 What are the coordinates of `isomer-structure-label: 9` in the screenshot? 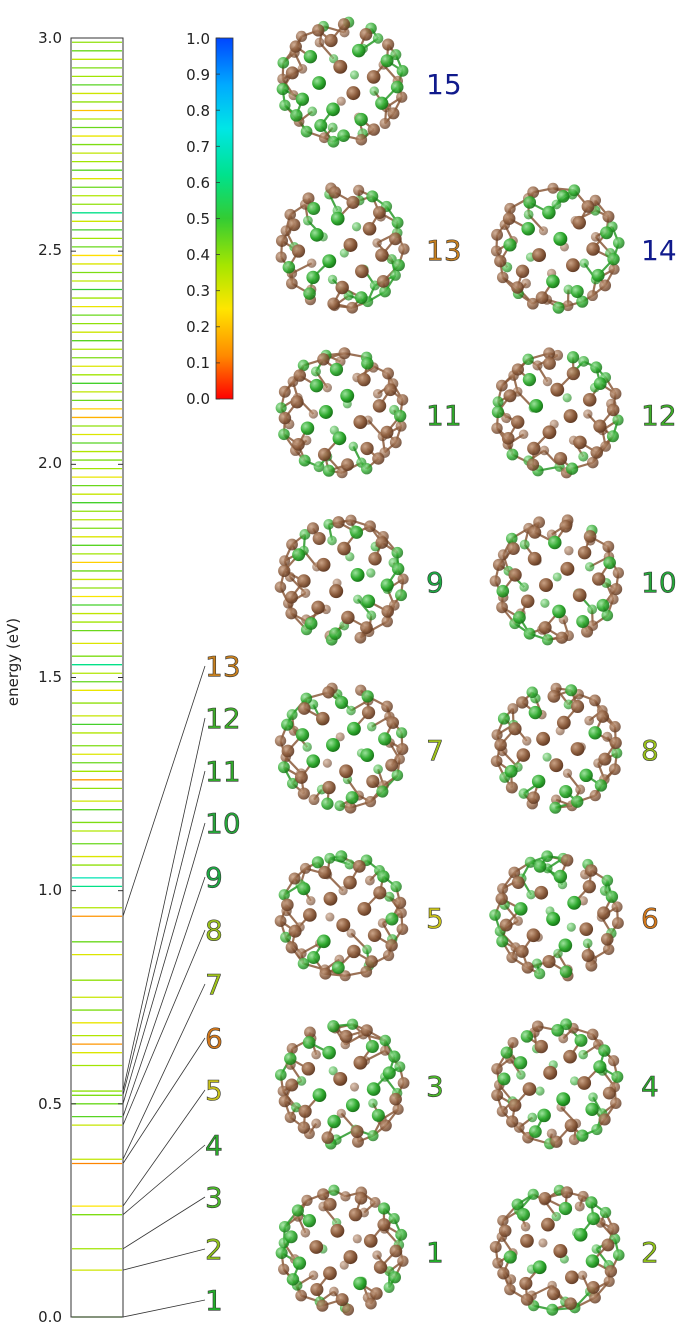 It's located at (435, 582).